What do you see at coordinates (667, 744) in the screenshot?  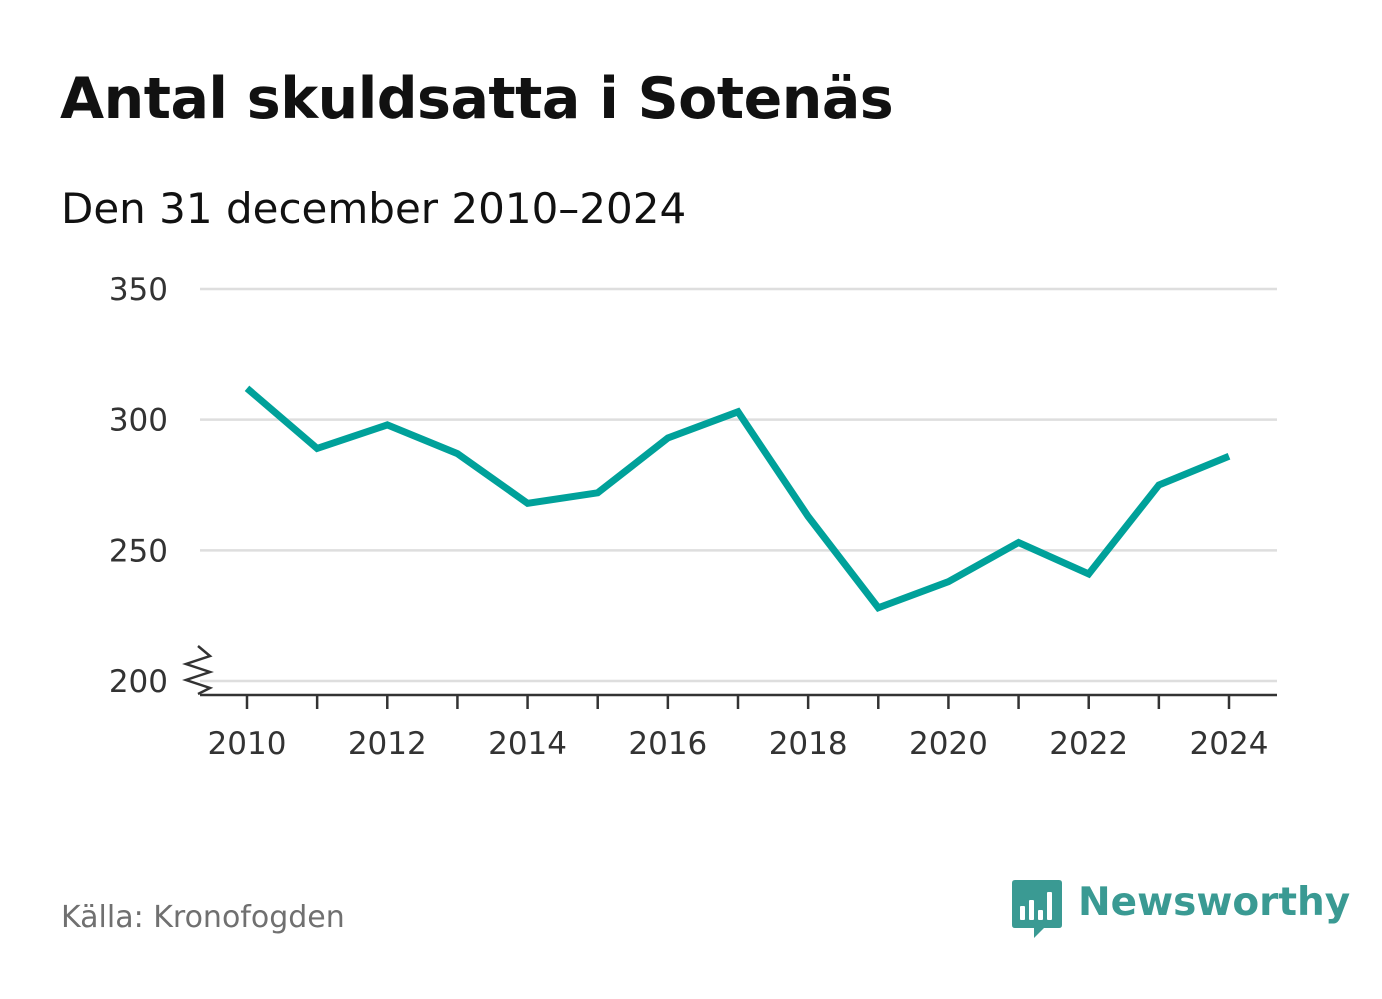 I see `x-tick-label-2016: 2016` at bounding box center [667, 744].